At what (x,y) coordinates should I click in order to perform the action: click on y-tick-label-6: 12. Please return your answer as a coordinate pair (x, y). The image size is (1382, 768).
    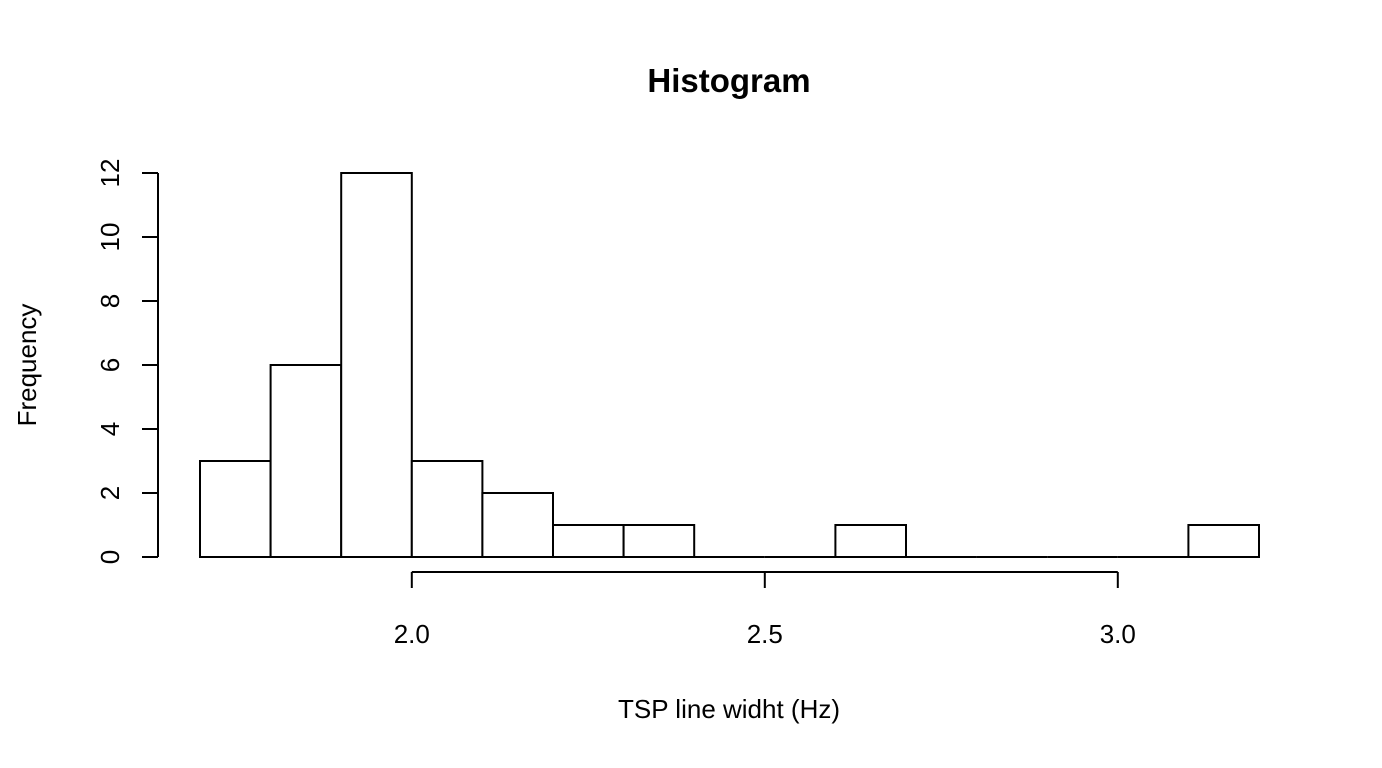
    Looking at the image, I should click on (110, 173).